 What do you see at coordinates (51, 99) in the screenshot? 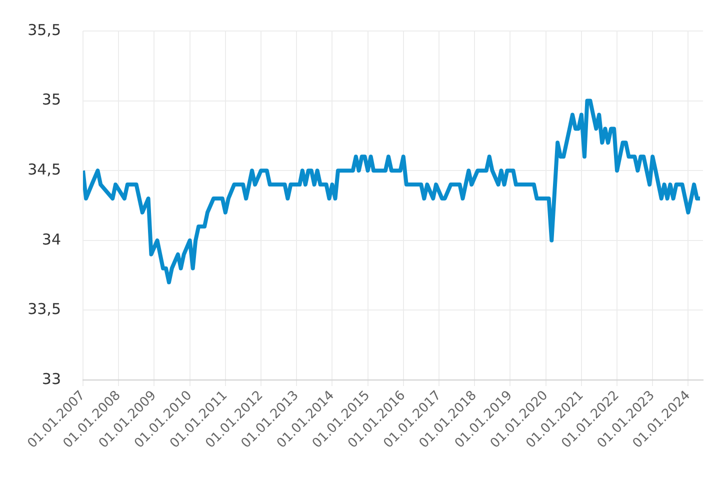
I see `y-tick-label: 35` at bounding box center [51, 99].